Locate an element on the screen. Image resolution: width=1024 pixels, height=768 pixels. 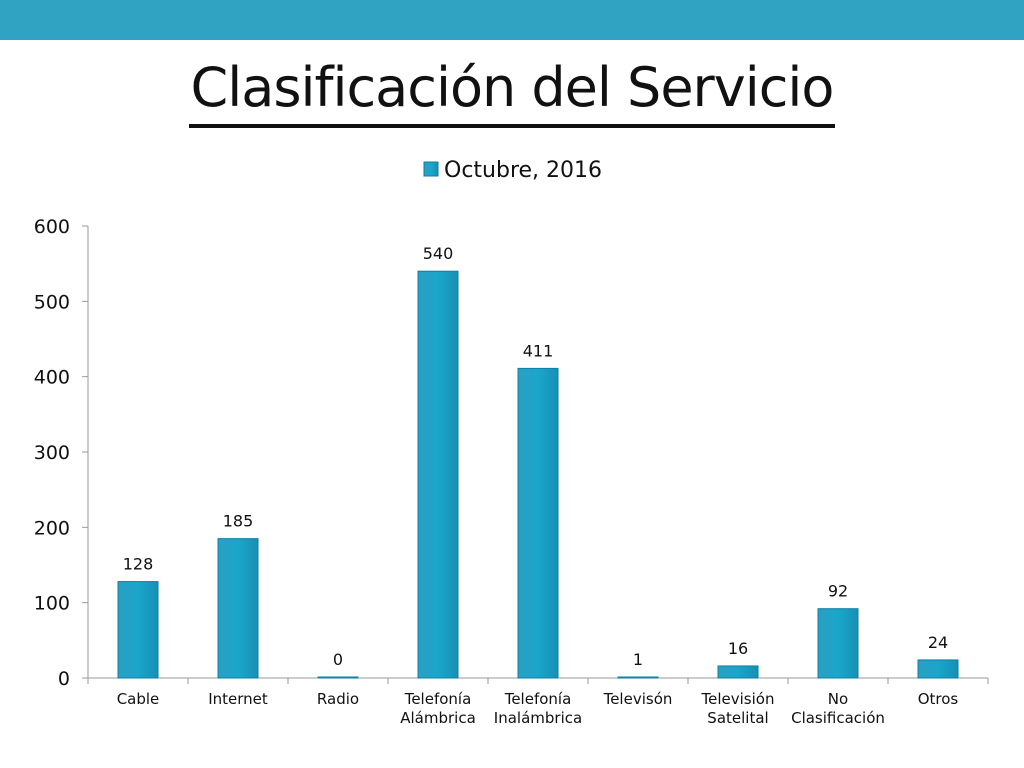
data-label: 16 is located at coordinates (738, 648).